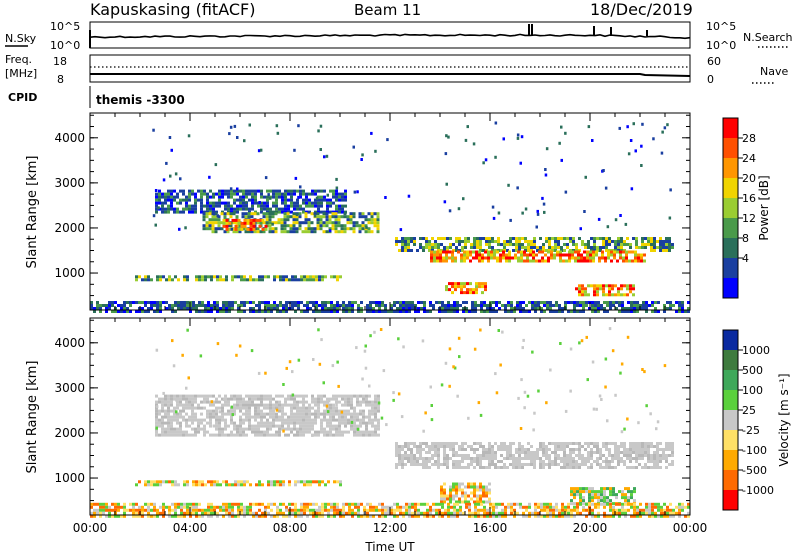 Image resolution: width=800 pixels, height=554 pixels. What do you see at coordinates (292, 510) in the screenshot?
I see `echo-cell-1-1900` at bounding box center [292, 510].